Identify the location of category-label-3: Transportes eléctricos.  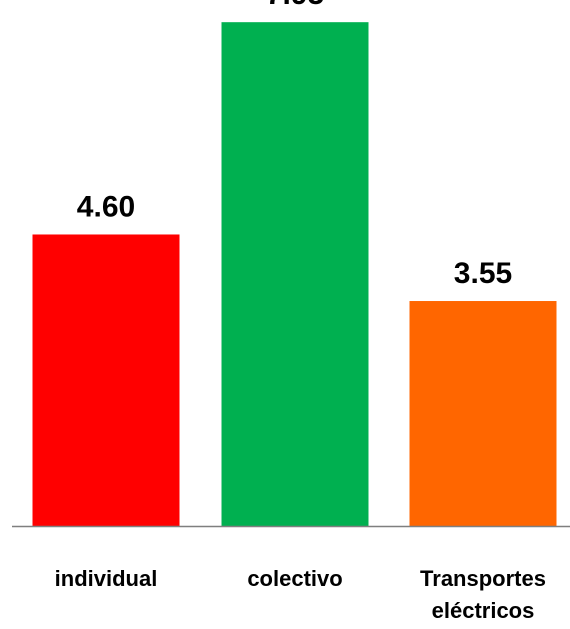
(483, 594).